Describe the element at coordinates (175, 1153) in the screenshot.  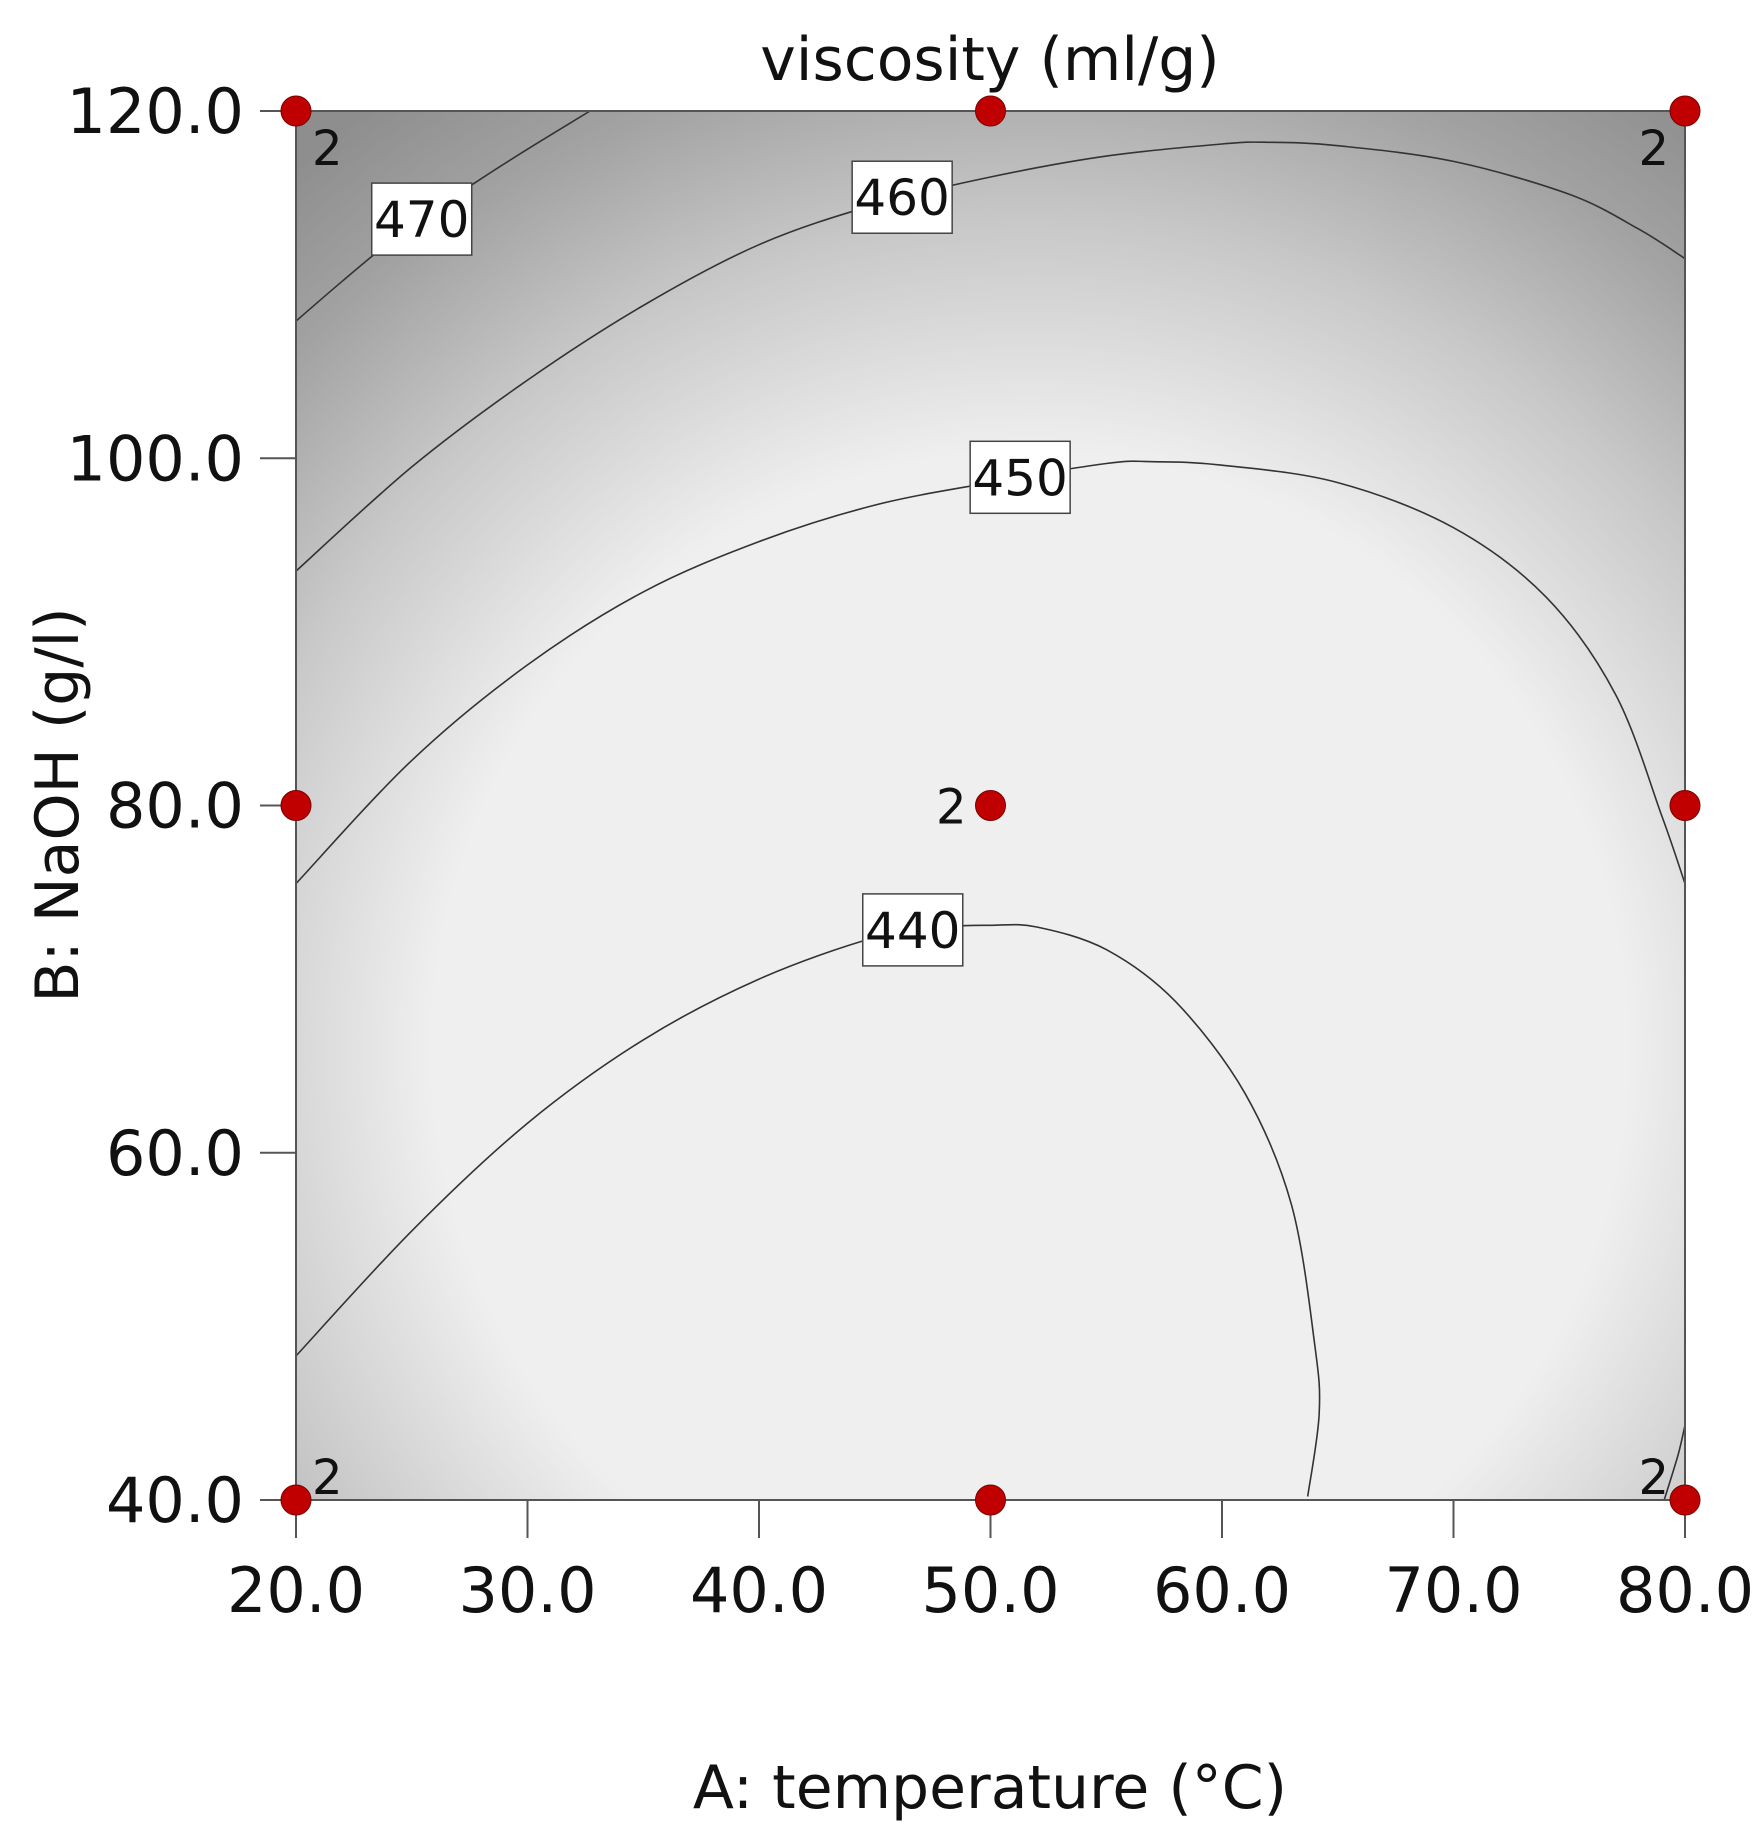
I see `y-tick-label: 60.0` at that location.